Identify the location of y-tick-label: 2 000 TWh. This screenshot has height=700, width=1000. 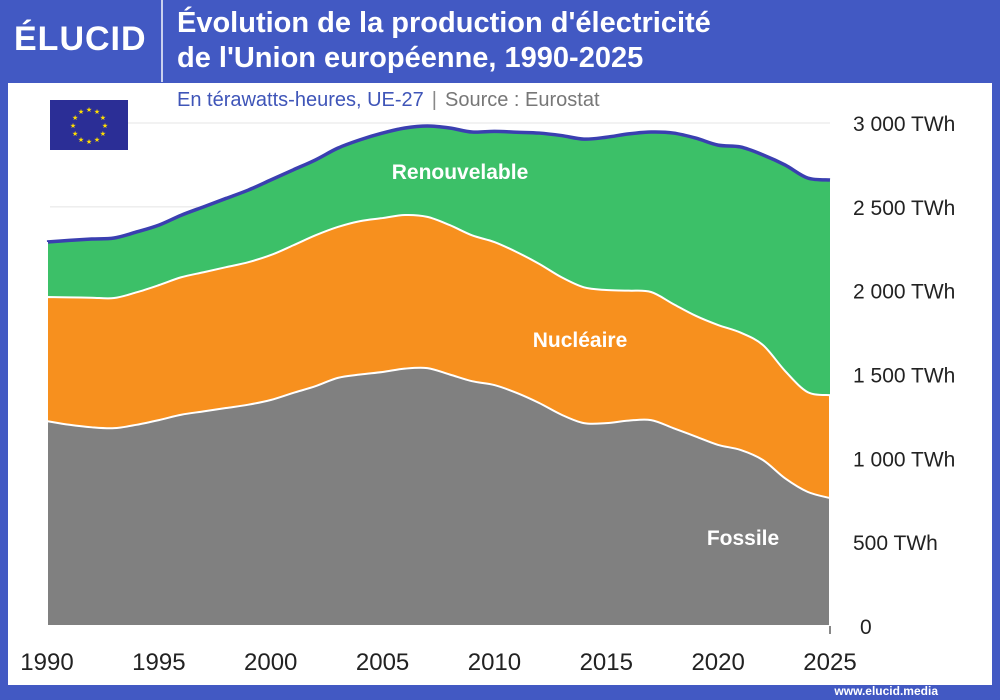
(904, 292).